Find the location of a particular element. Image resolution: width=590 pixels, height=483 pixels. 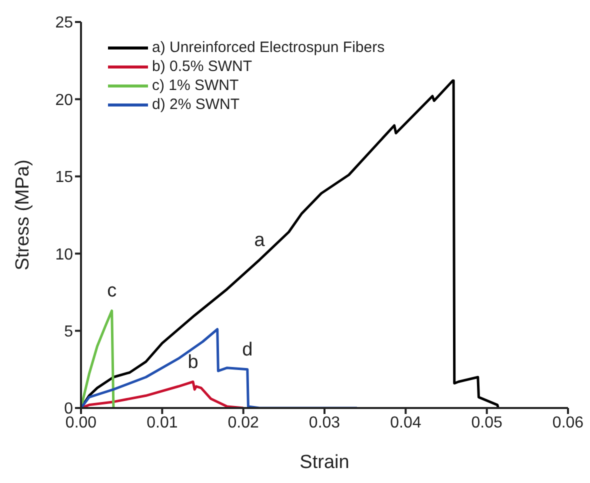

x-tick-label: 0.04 is located at coordinates (406, 423).